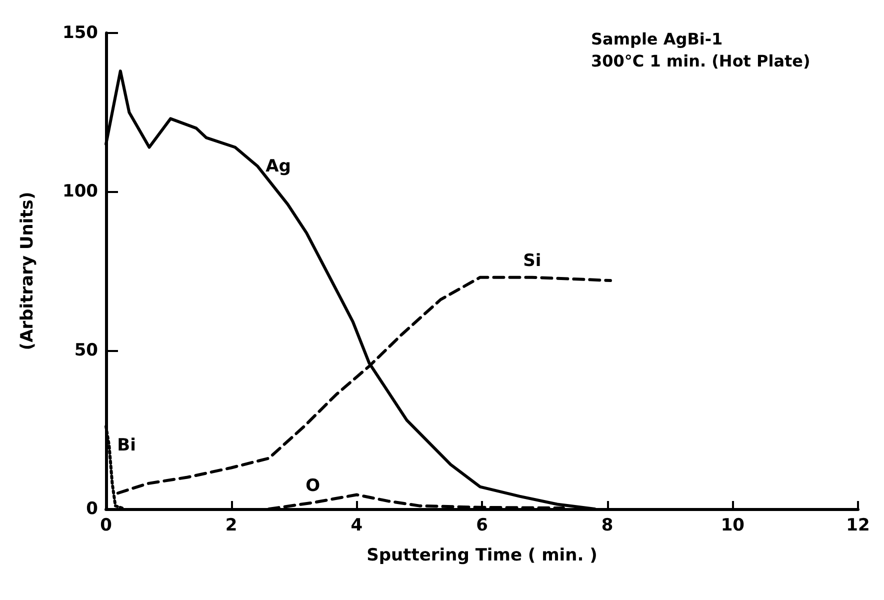  Describe the element at coordinates (482, 526) in the screenshot. I see `x-tick-label: 6` at that location.